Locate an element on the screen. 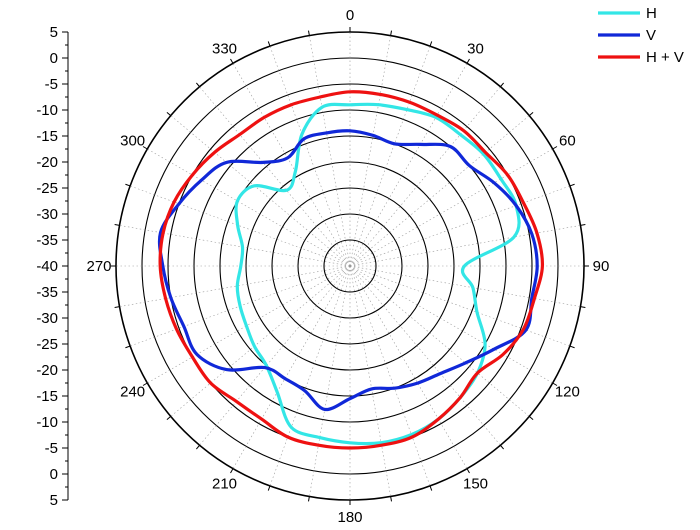 The height and width of the screenshot is (530, 700). angle-tick-label: 240 is located at coordinates (132, 392).